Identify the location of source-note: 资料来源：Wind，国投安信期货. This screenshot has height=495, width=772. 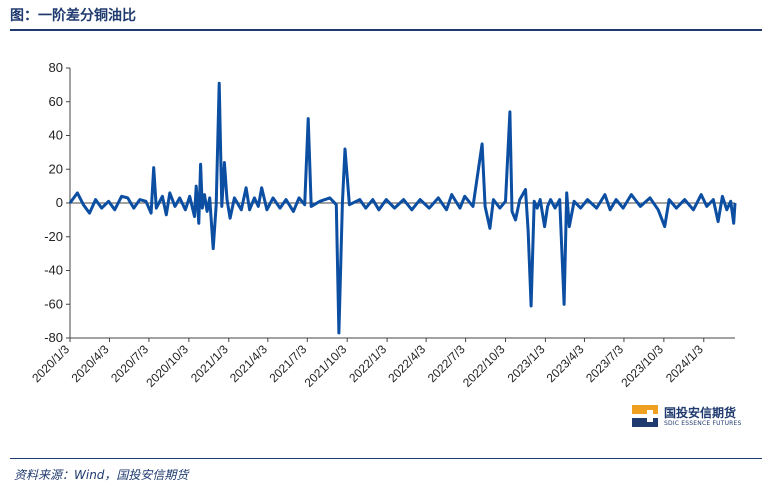
(101, 475).